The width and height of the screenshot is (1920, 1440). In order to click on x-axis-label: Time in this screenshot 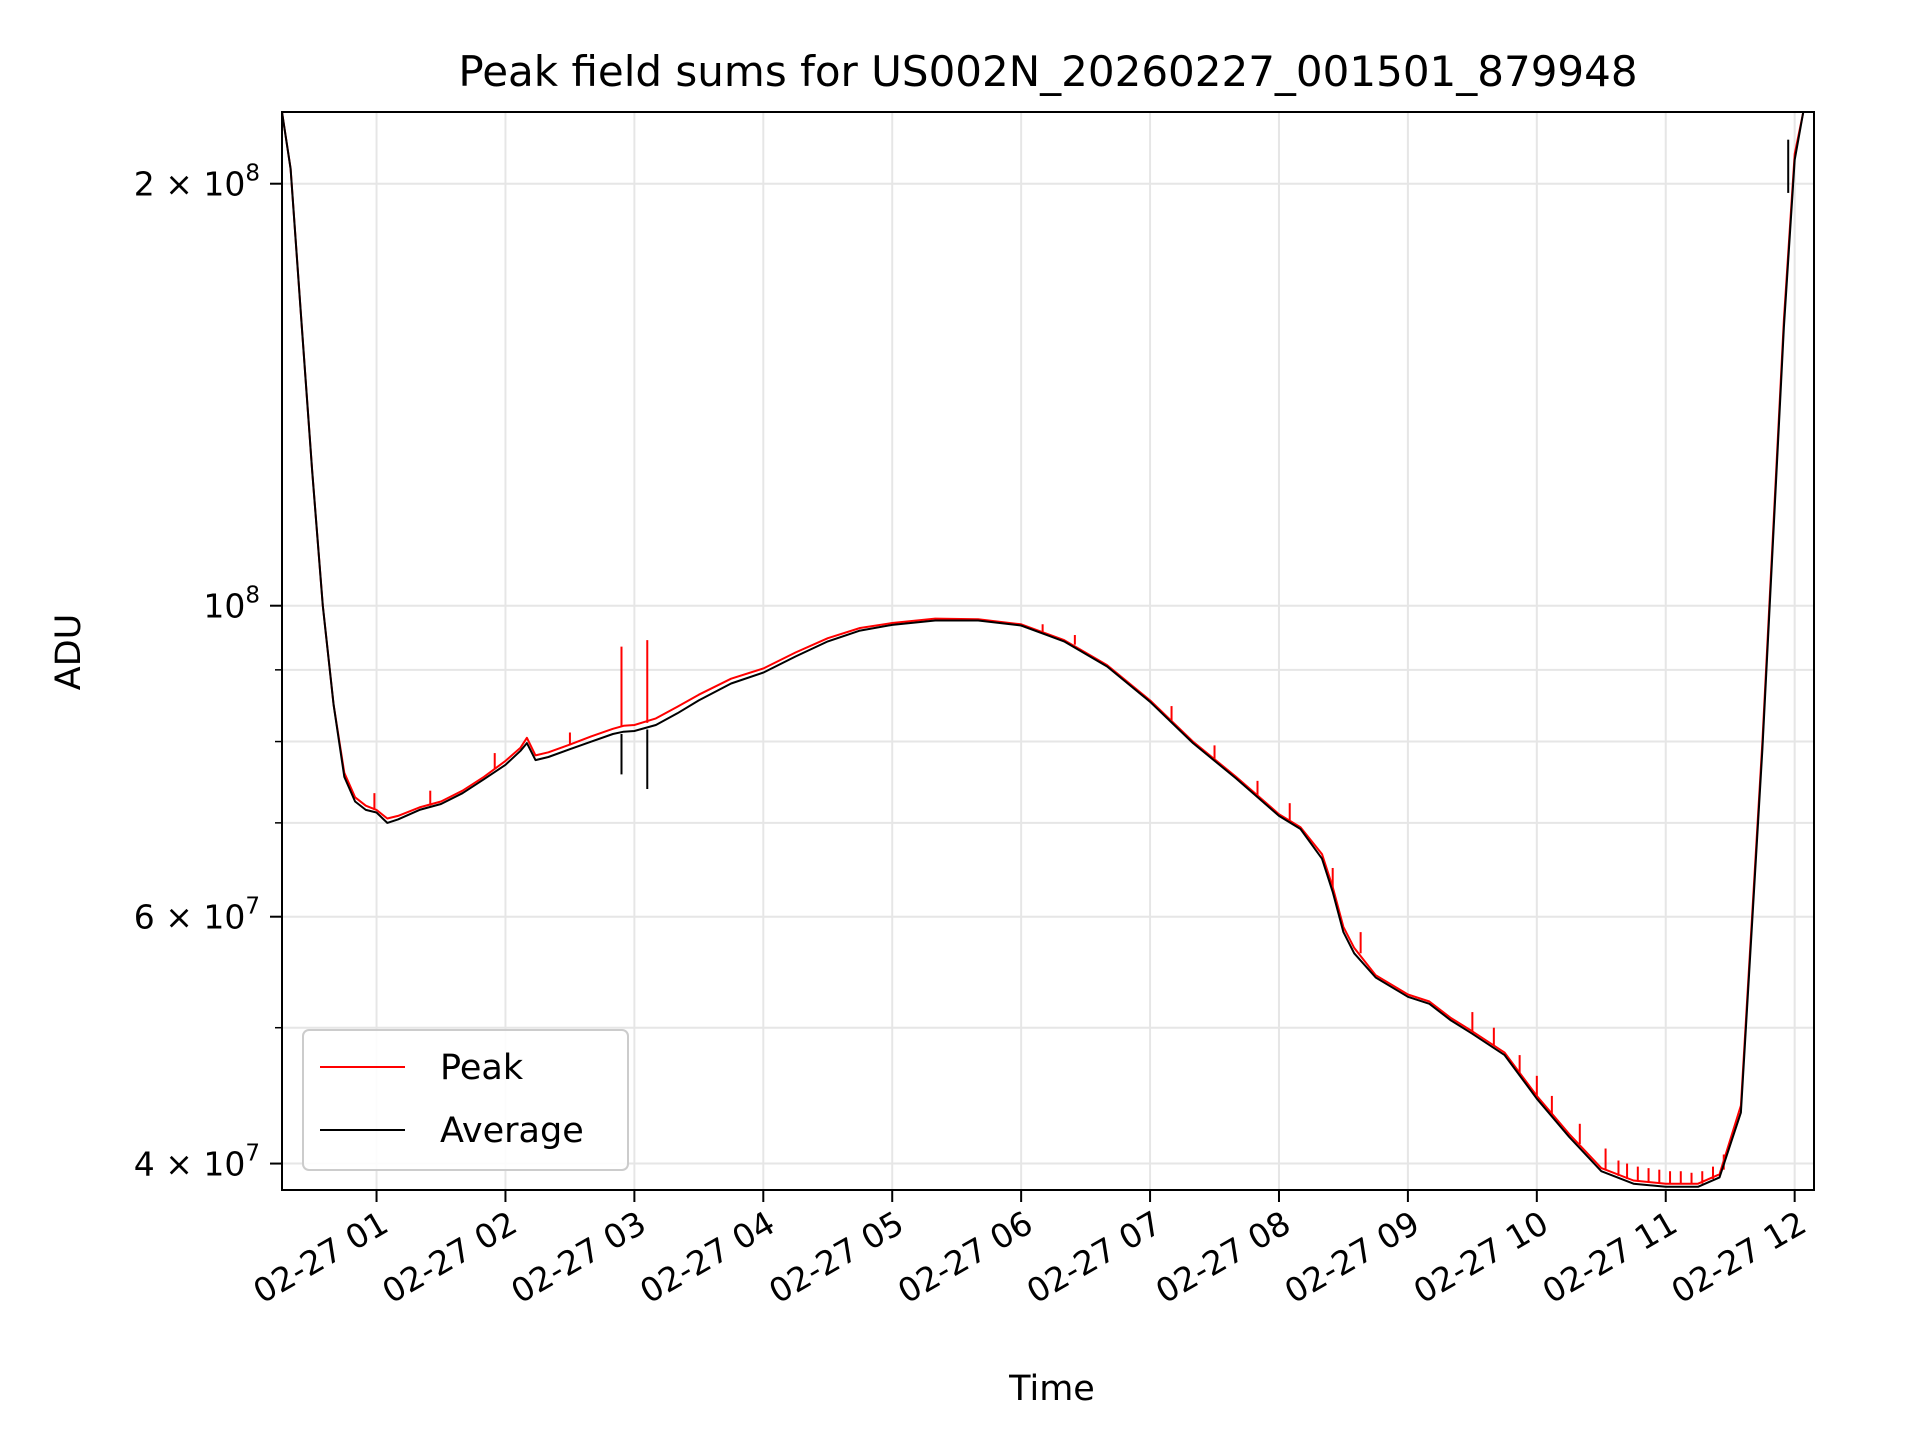, I will do `click(1051, 1389)`.